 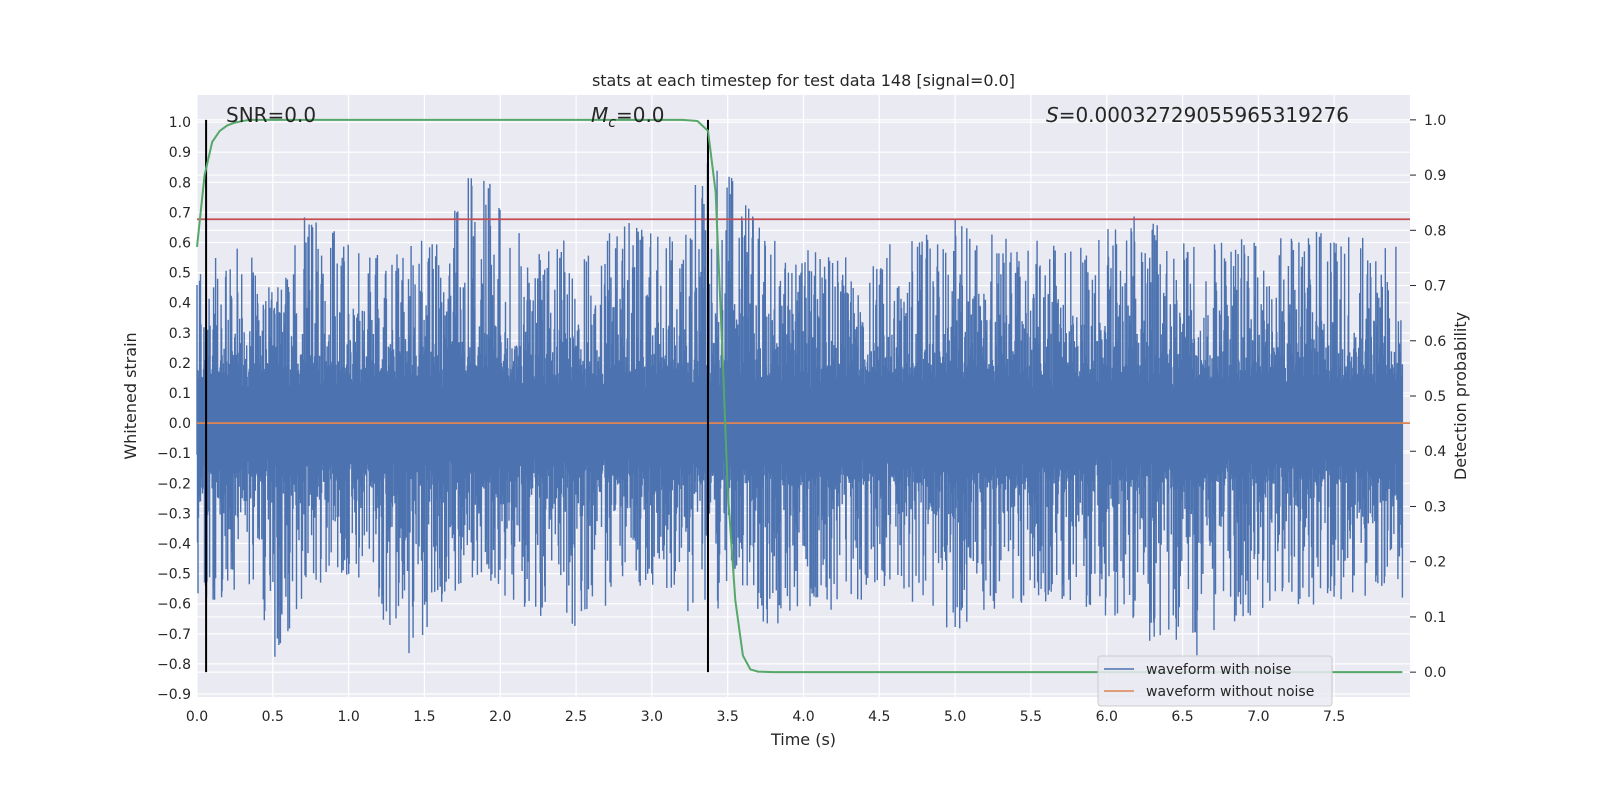 I want to click on s-symbol: S, so click(x=1052, y=115).